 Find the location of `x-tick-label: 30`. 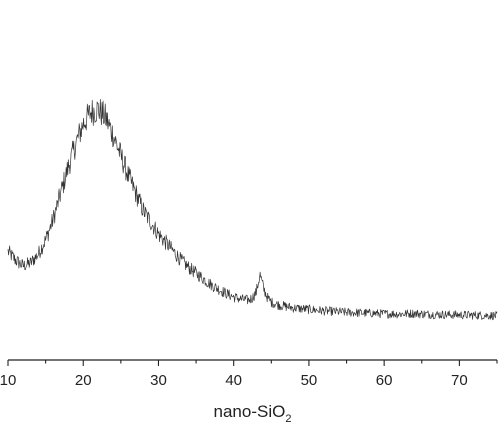

x-tick-label: 30 is located at coordinates (158, 380).